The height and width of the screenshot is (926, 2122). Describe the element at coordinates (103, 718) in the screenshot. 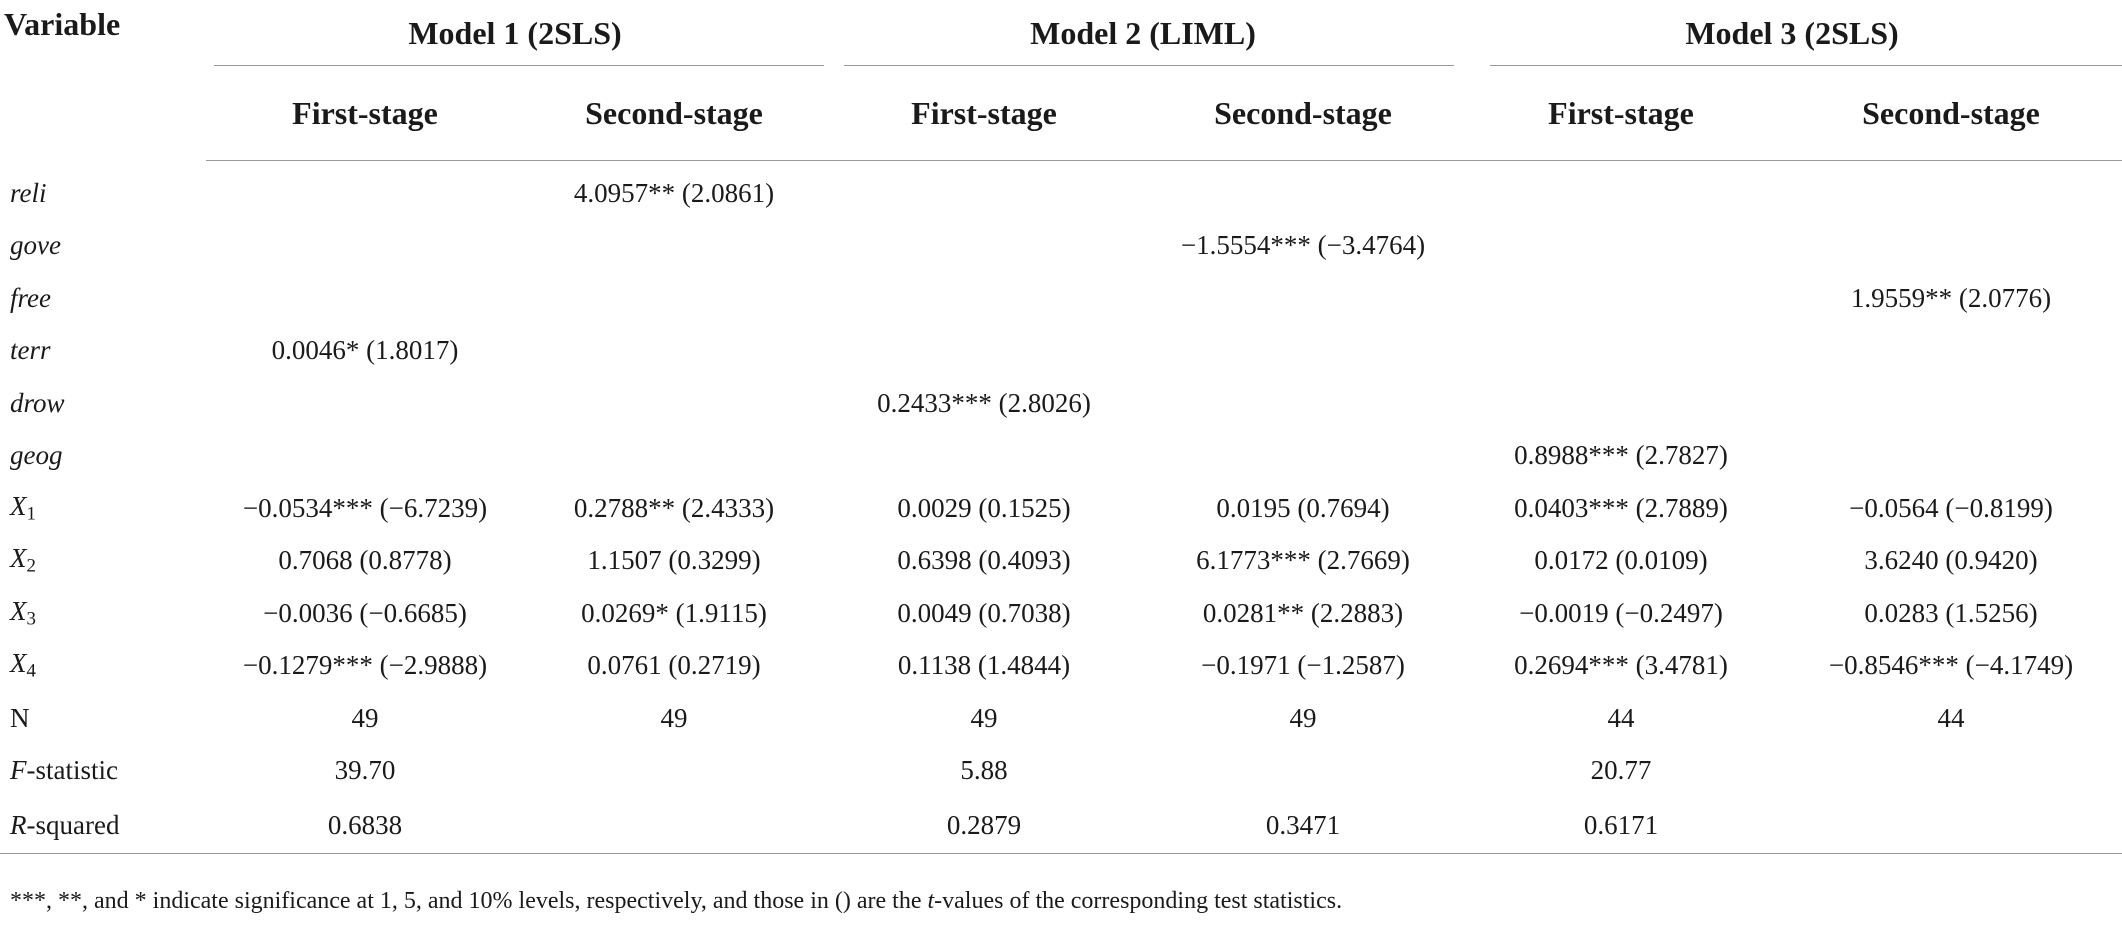

I see `variable-cell: N` at that location.